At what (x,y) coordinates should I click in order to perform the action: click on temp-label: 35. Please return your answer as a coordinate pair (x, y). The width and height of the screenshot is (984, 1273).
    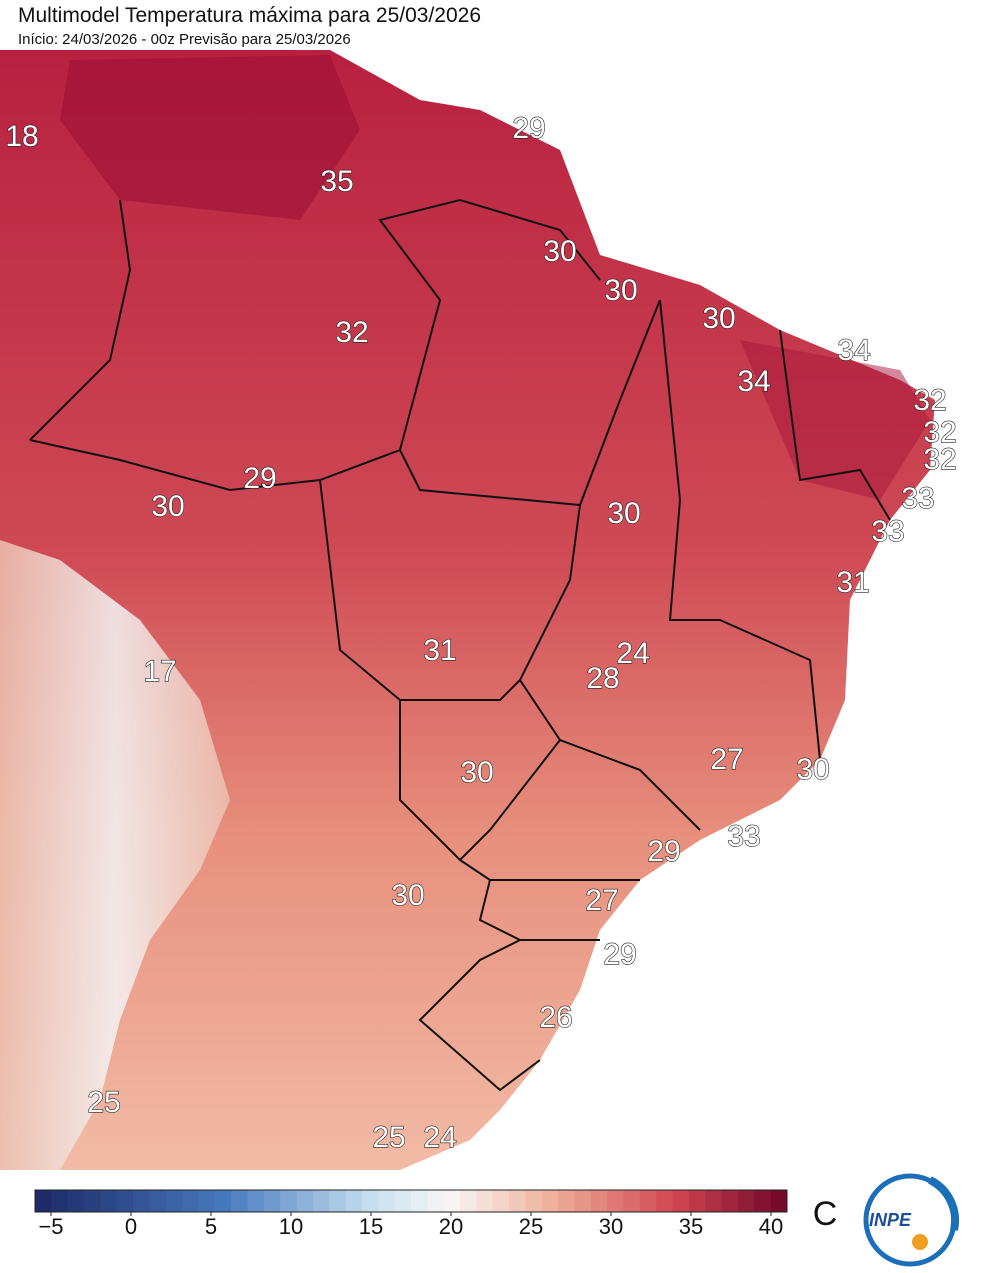
    Looking at the image, I should click on (336, 181).